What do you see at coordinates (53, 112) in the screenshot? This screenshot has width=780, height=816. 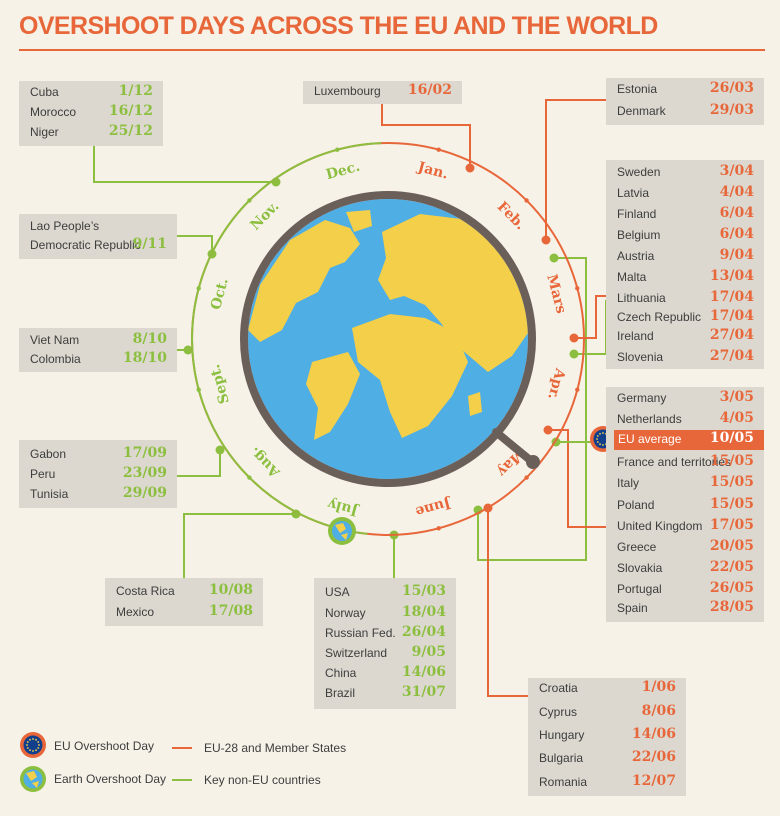 I see `country-name: Morocco` at bounding box center [53, 112].